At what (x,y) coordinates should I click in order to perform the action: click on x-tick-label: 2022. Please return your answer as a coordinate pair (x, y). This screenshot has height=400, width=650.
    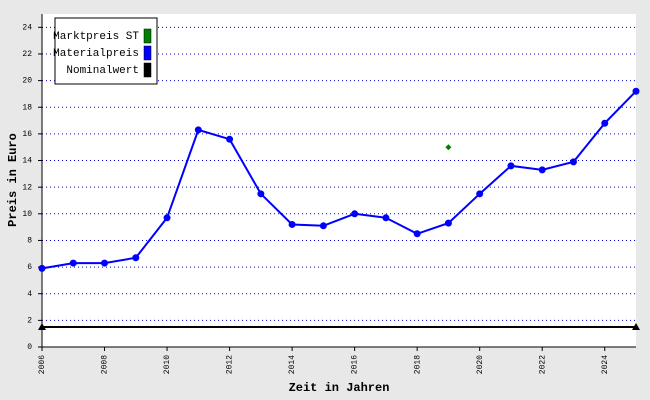
    Looking at the image, I should click on (542, 364).